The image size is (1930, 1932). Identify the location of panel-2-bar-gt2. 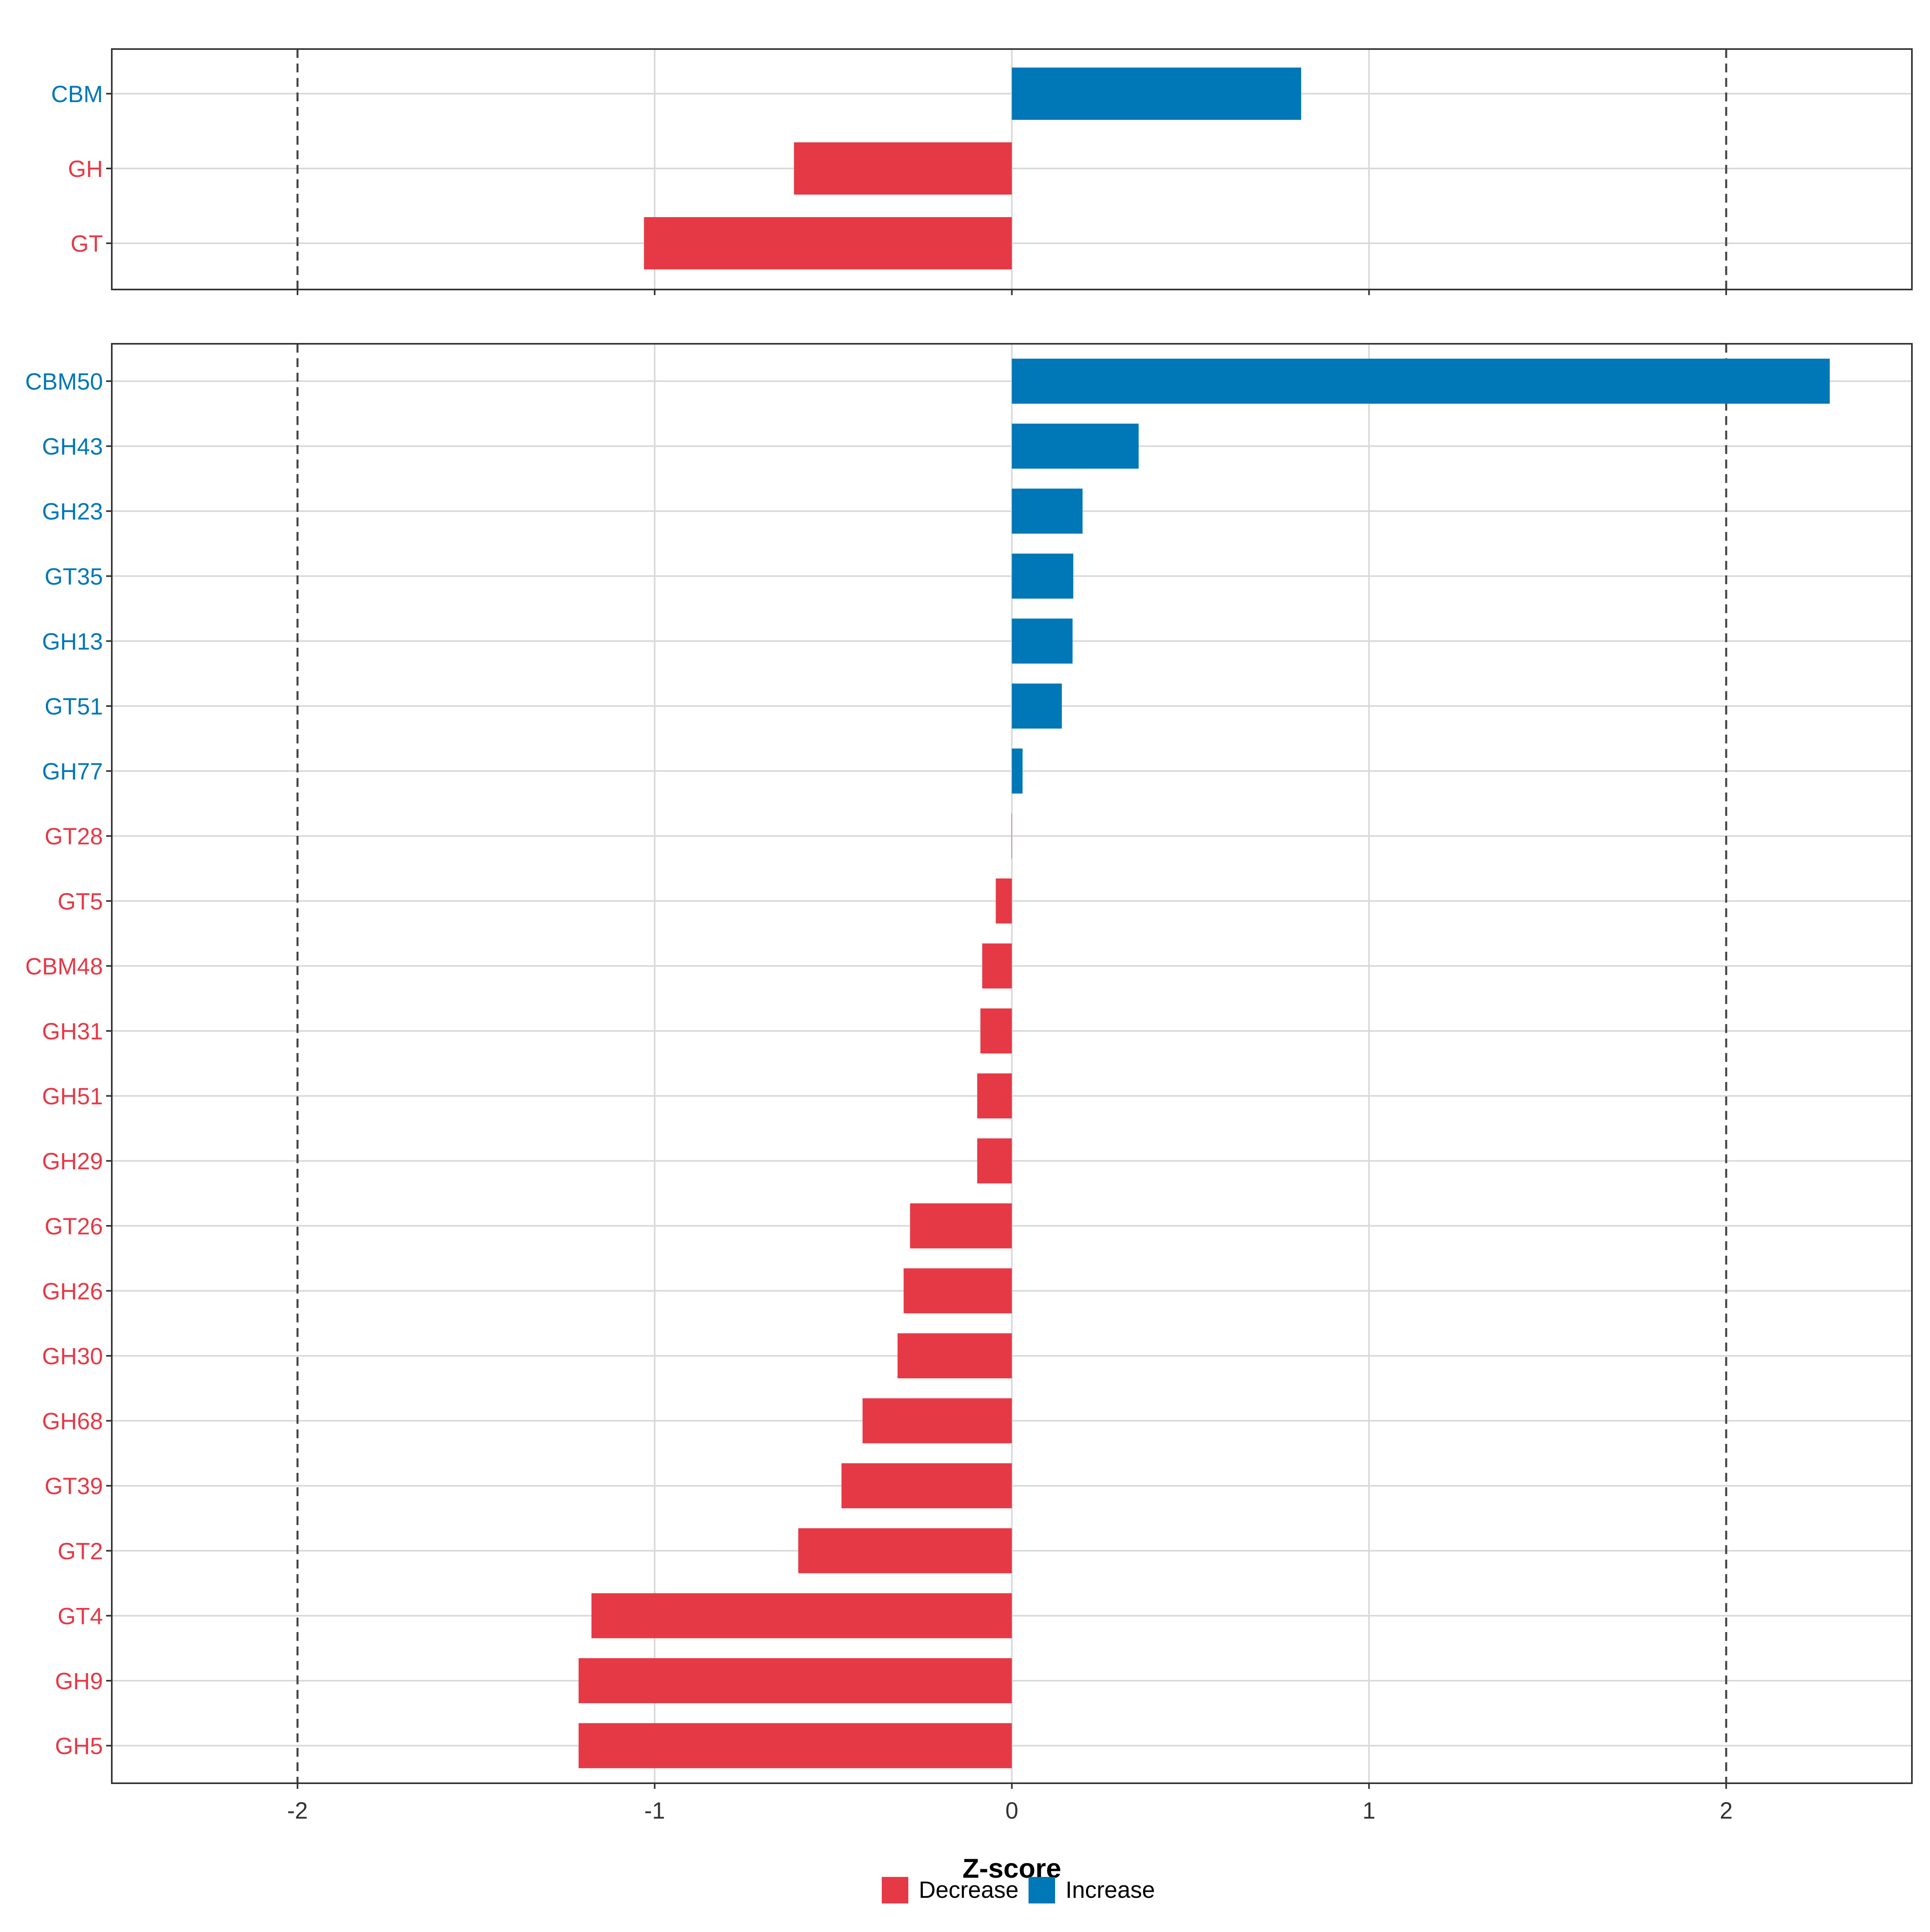
(905, 1550).